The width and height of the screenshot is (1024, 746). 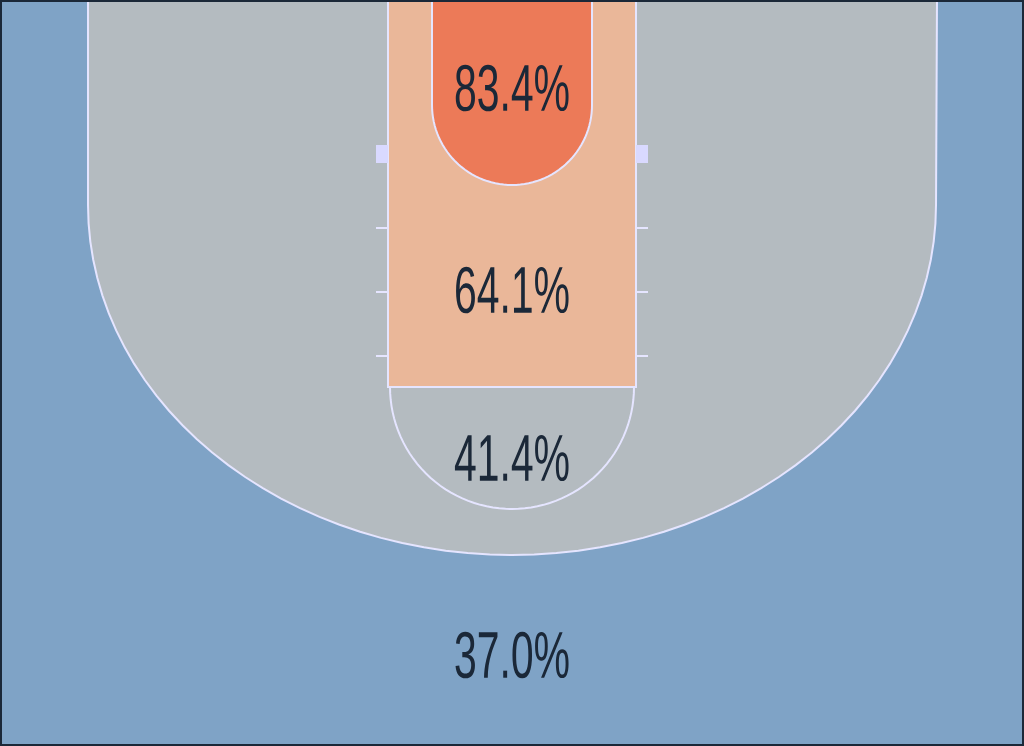 What do you see at coordinates (512, 290) in the screenshot?
I see `data-label: 64.1%` at bounding box center [512, 290].